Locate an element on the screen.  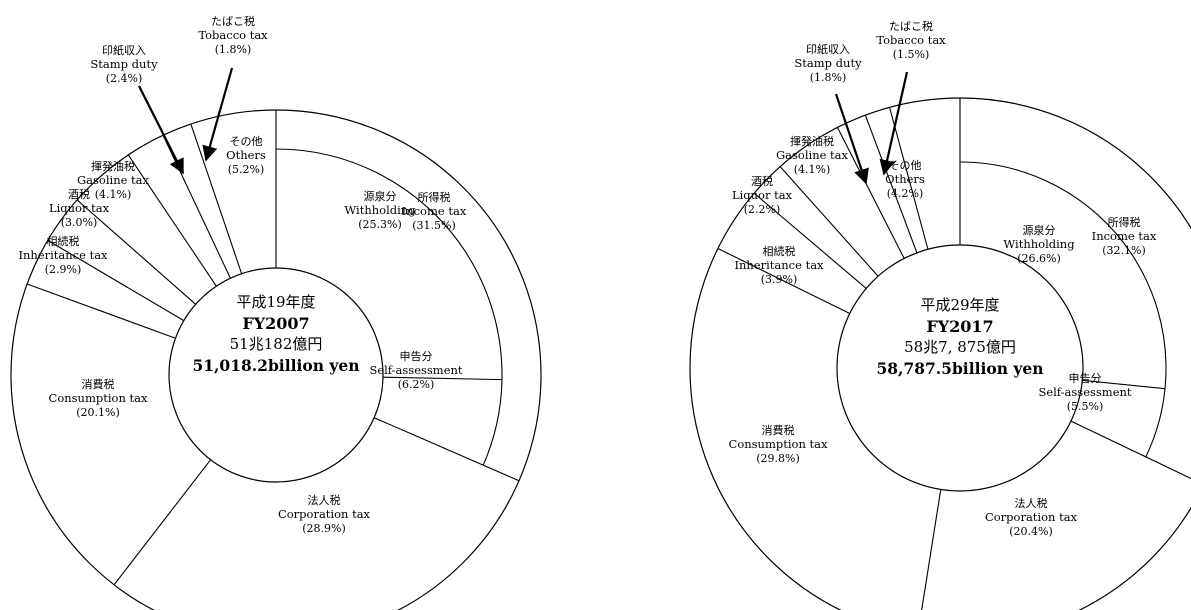
slice-others-label: その他 Others (4.2%) is located at coordinates (905, 179).